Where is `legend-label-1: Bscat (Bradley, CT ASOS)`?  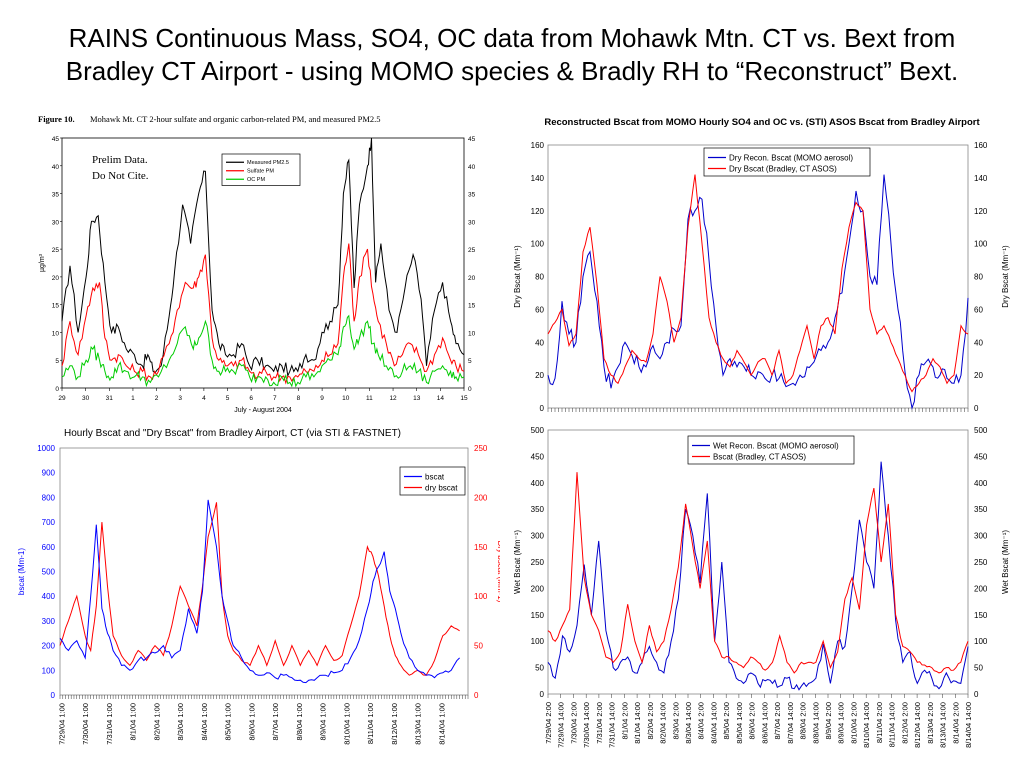 legend-label-1: Bscat (Bradley, CT ASOS) is located at coordinates (759, 457).